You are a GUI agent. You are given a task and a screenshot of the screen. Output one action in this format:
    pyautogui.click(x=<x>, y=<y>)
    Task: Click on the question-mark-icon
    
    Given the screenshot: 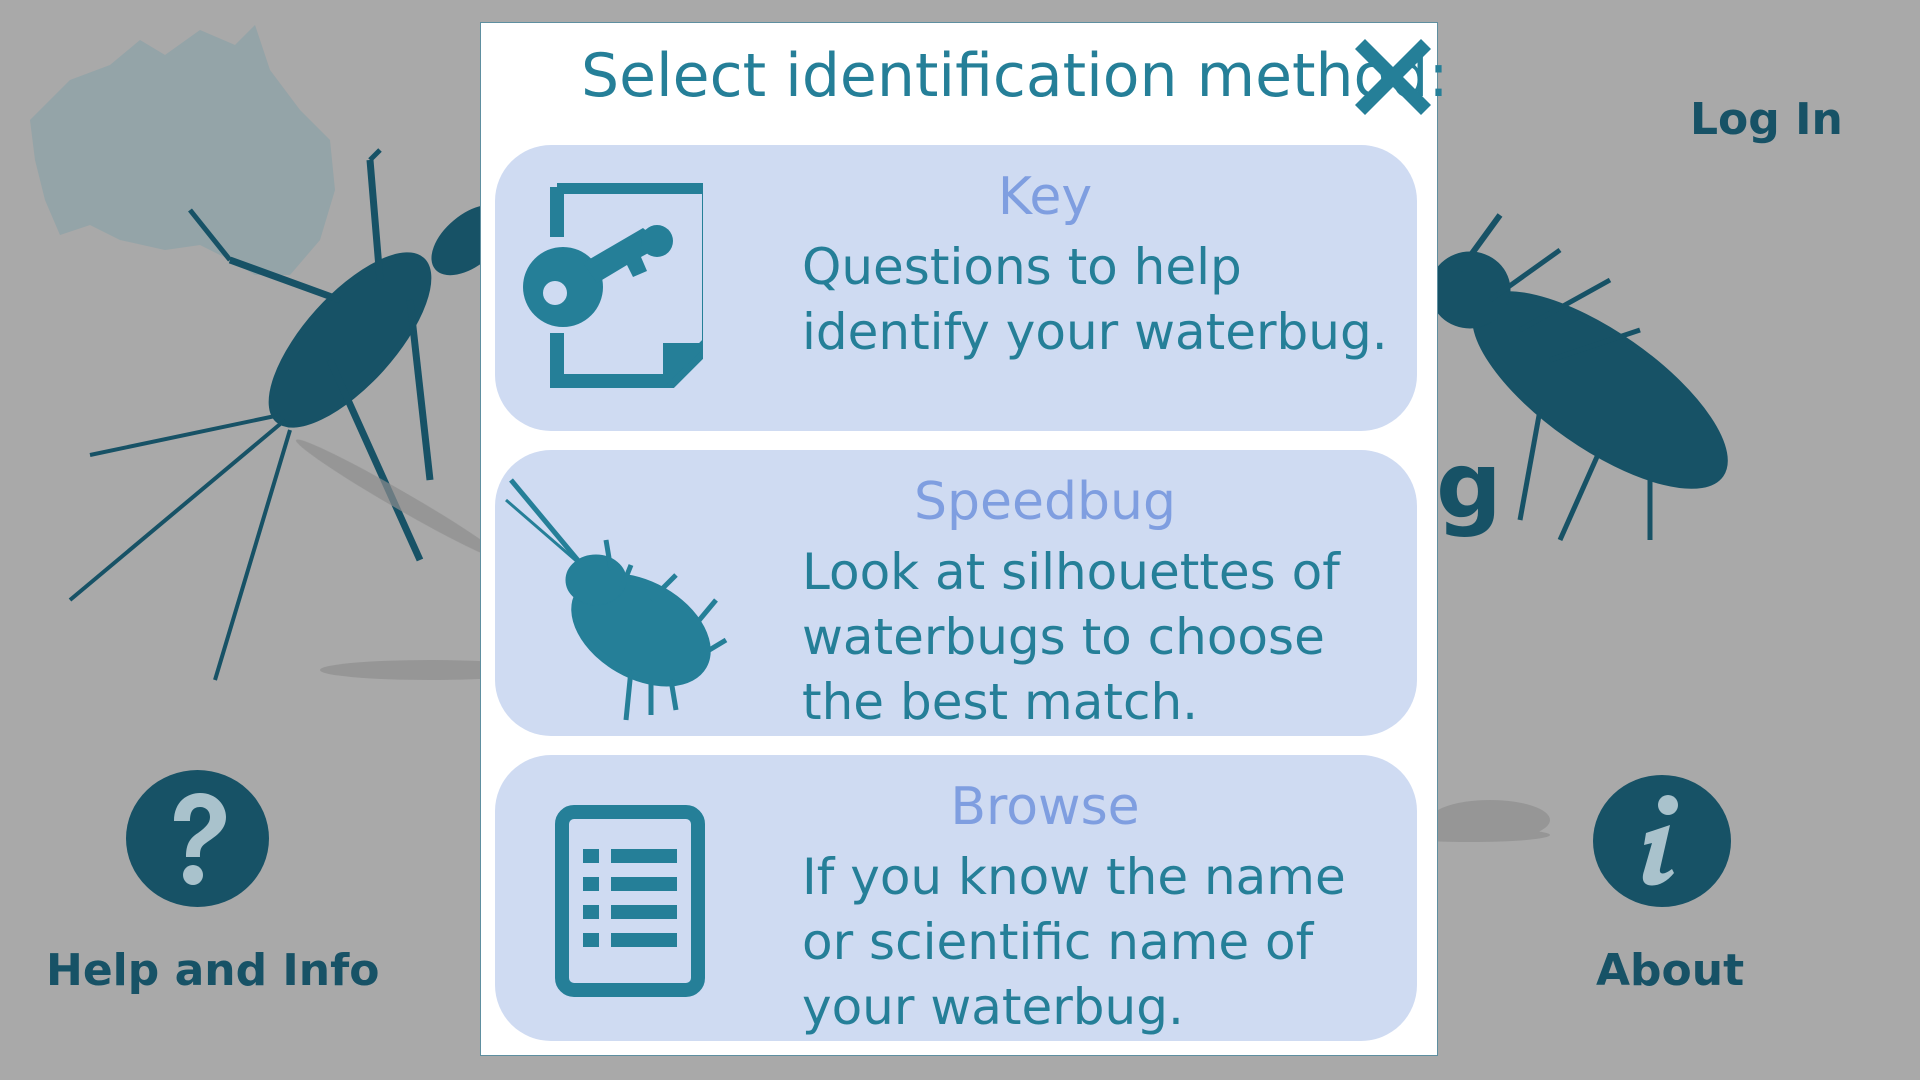 What is the action you would take?
    pyautogui.click(x=199, y=838)
    